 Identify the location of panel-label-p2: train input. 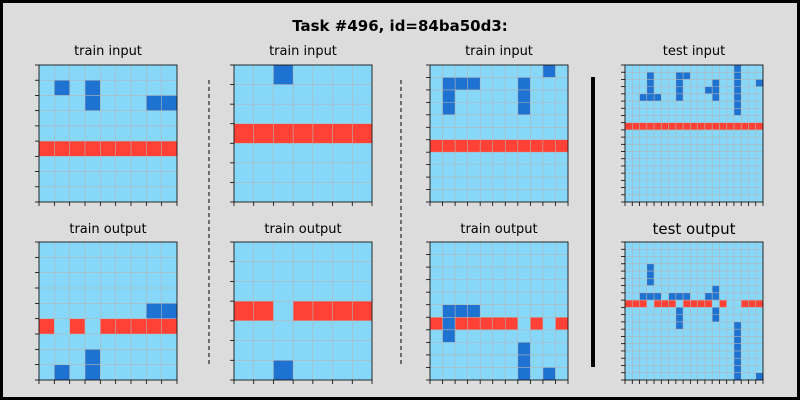
(303, 51).